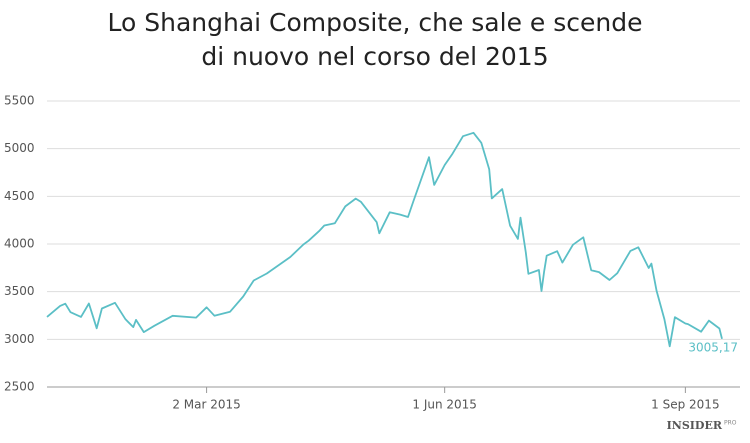 The height and width of the screenshot is (443, 750). Describe the element at coordinates (685, 405) in the screenshot. I see `x-tick-label: 1 Sep 2015` at that location.